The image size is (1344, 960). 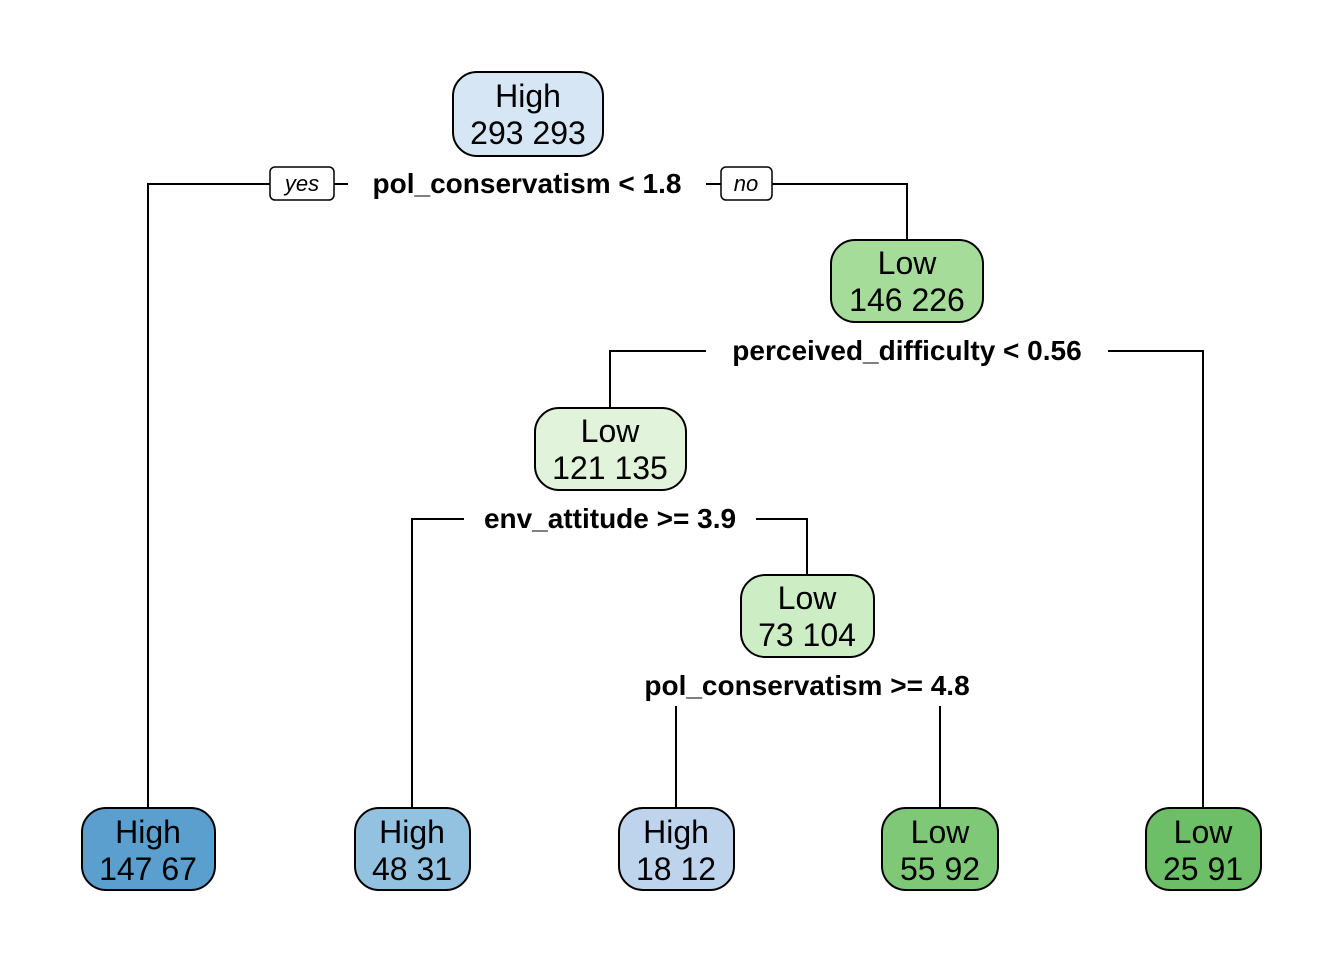 I want to click on node-counts-leaf5: 25 91, so click(x=1203, y=869).